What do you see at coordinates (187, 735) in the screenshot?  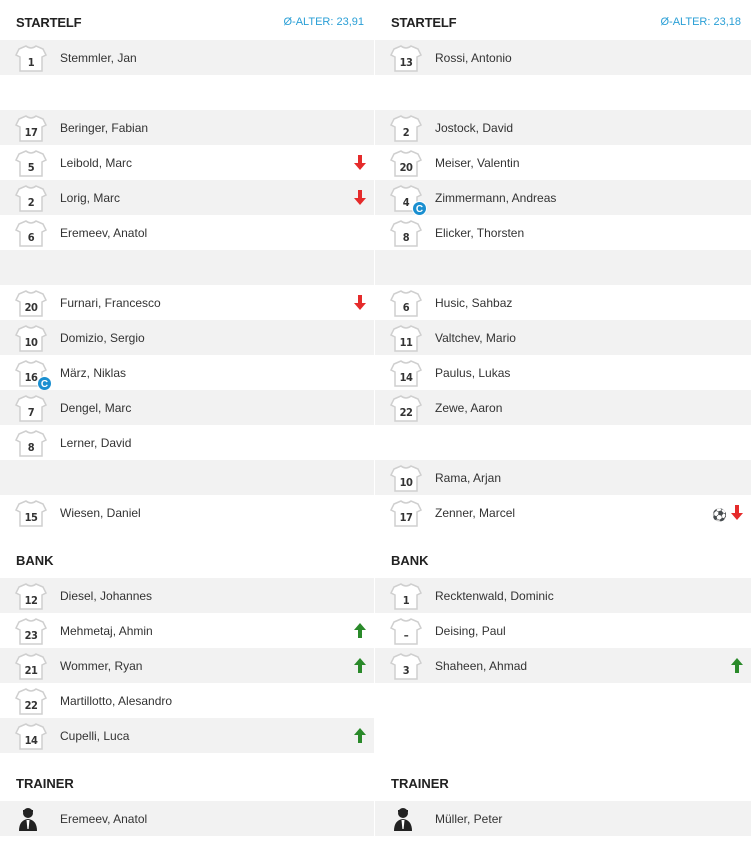 I see `player-row: 14 Cupelli, Luca` at bounding box center [187, 735].